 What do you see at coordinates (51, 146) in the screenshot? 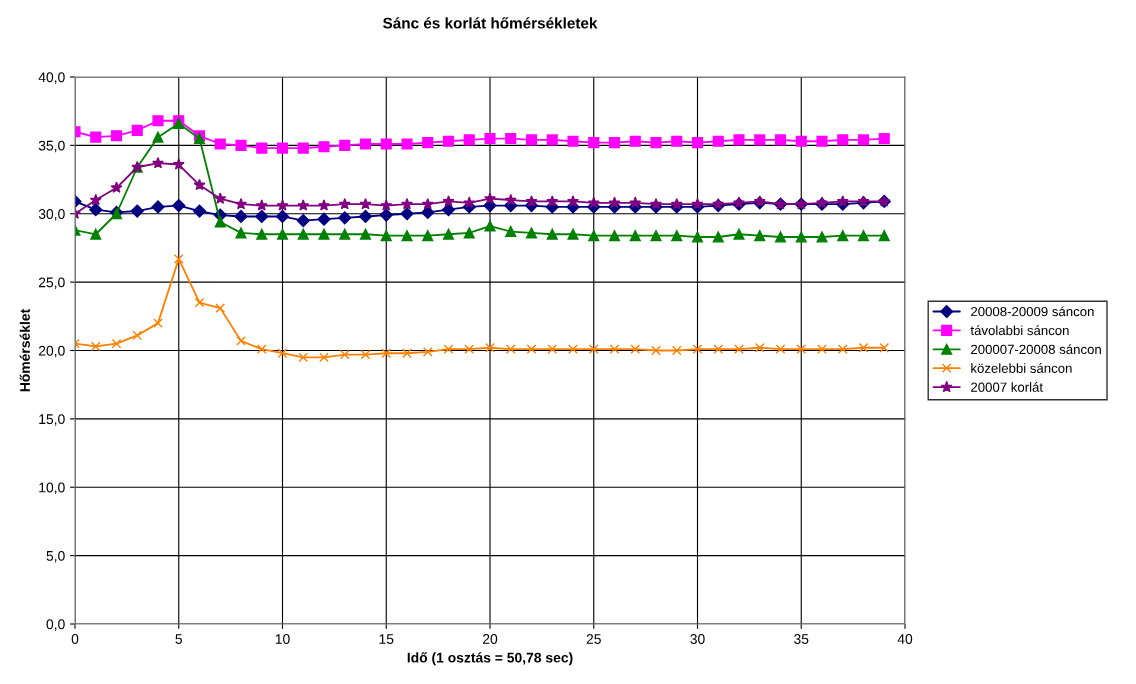
I see `y-tick-label: 35,0` at bounding box center [51, 146].